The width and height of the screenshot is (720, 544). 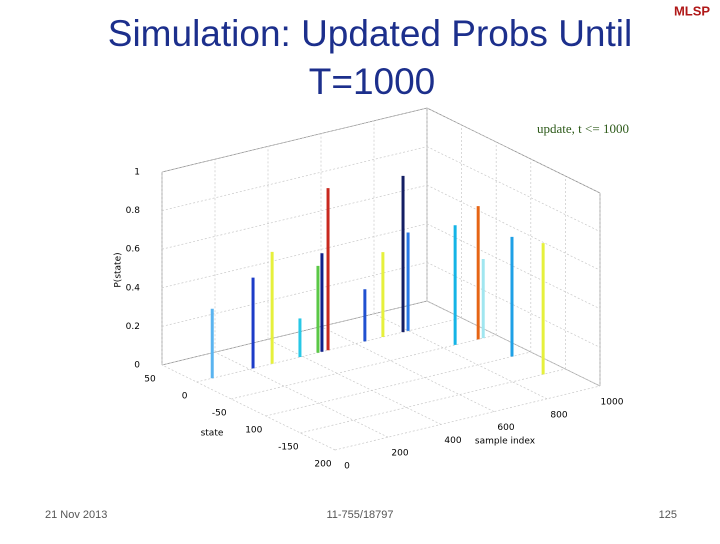 I want to click on y-axis-label: state, so click(x=212, y=434).